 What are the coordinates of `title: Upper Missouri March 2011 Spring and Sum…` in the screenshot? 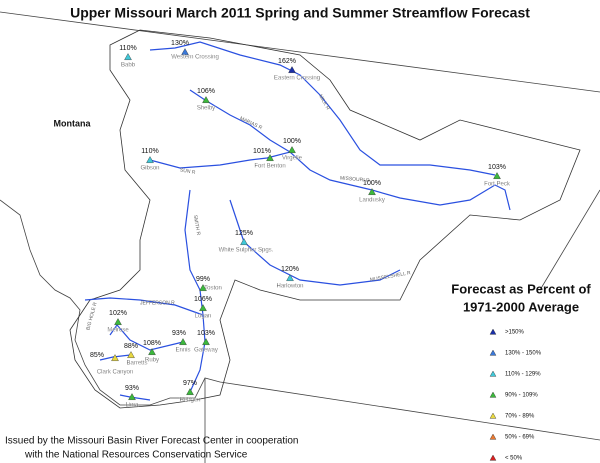 It's located at (300, 13).